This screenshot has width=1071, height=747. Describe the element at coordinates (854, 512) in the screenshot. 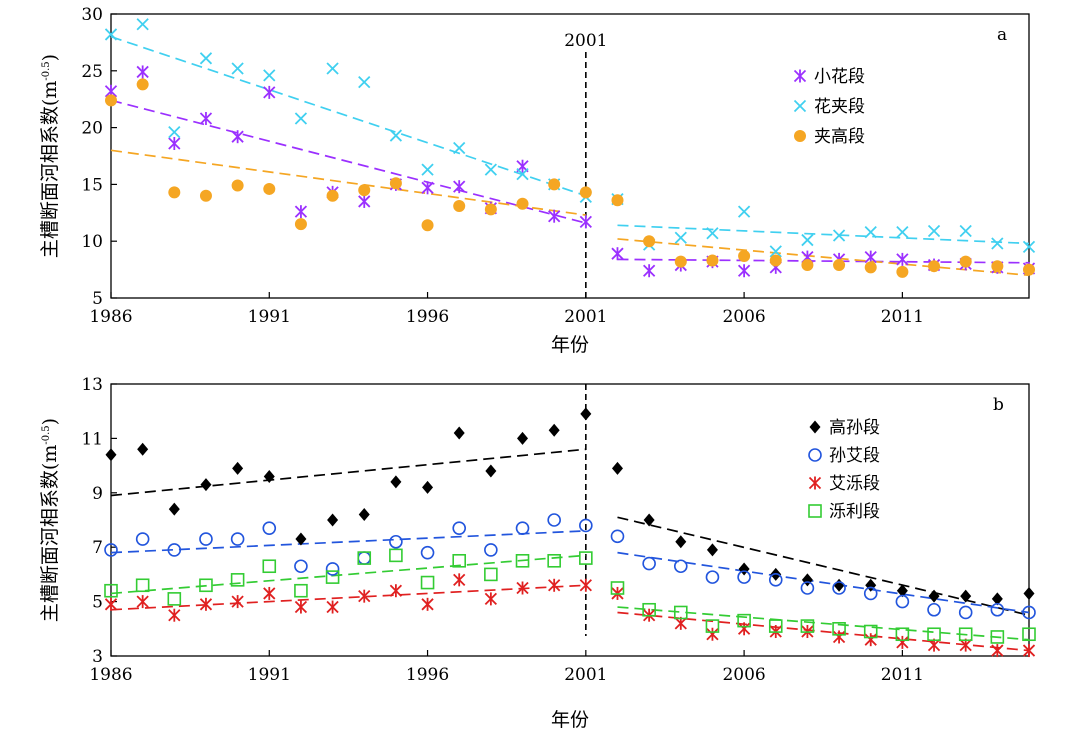

I see `legend-label: 泺利段` at that location.